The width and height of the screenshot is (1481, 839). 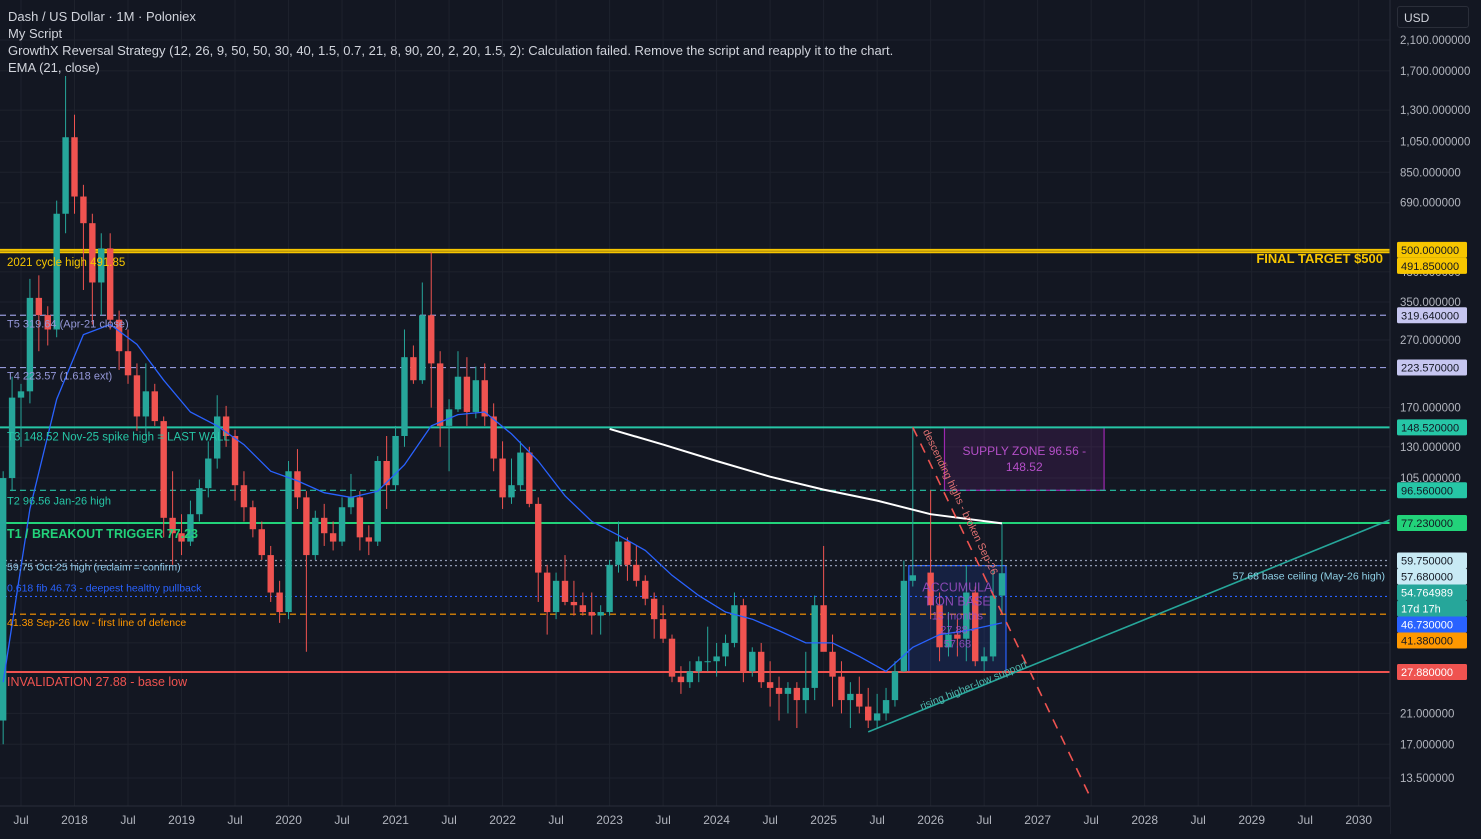 What do you see at coordinates (1002, 613) in the screenshot?
I see `descending-highs-trendline` at bounding box center [1002, 613].